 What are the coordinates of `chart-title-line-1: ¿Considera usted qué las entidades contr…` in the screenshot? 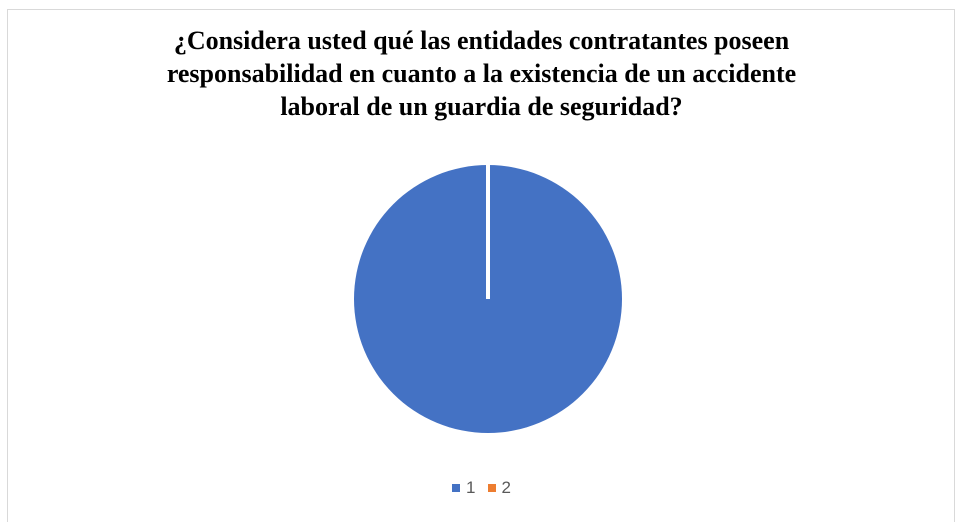 It's located at (481, 40).